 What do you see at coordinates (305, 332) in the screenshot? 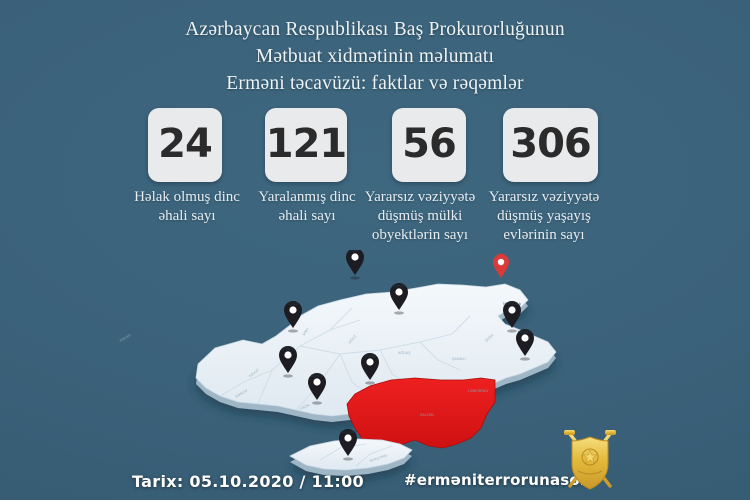
I see `svg-text: ŞƏKİ` at bounding box center [305, 332].